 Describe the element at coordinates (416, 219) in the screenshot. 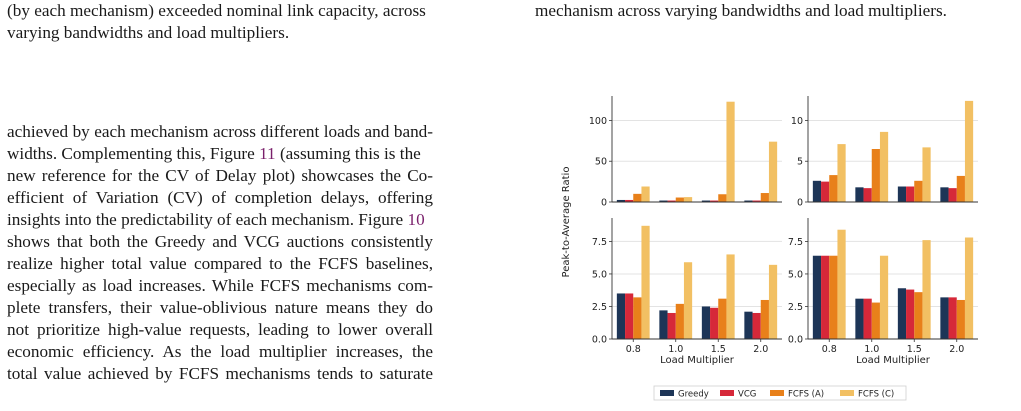

I see `figure-10-link: 10` at that location.